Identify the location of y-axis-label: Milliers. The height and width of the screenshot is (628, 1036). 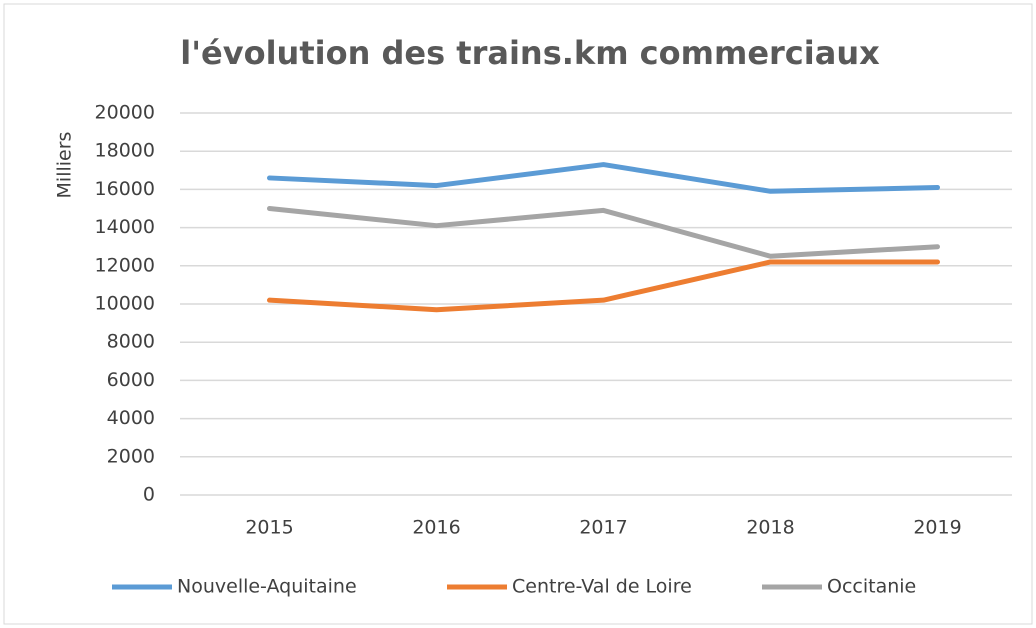
(65, 165).